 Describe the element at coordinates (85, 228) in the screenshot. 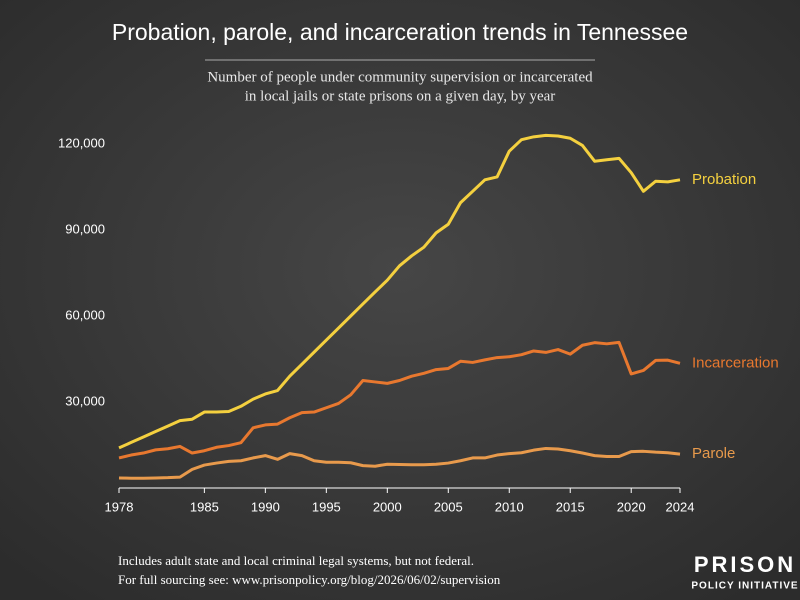

I see `y-tick-label: 90,000` at that location.